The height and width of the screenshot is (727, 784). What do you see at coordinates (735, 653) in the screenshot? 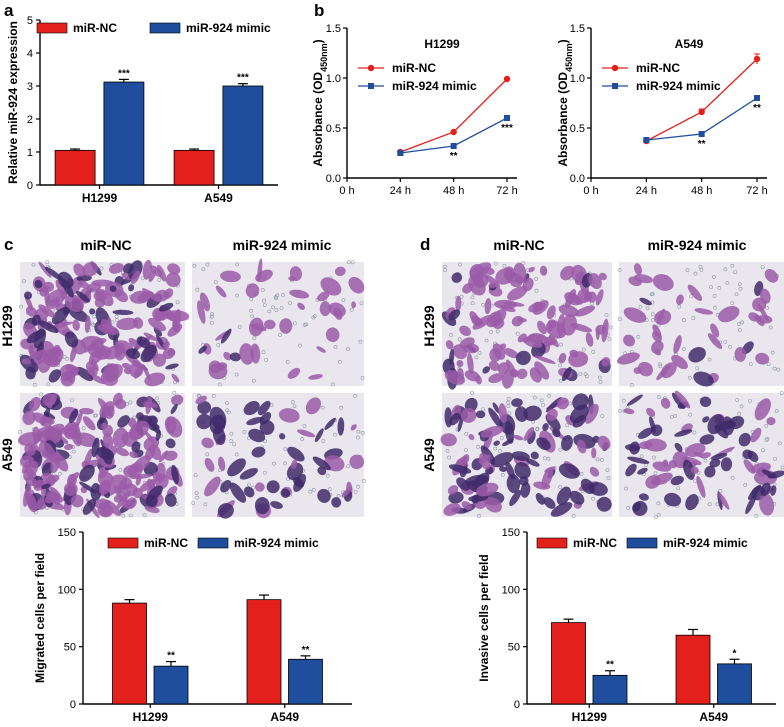
I see `significance-label: *` at bounding box center [735, 653].